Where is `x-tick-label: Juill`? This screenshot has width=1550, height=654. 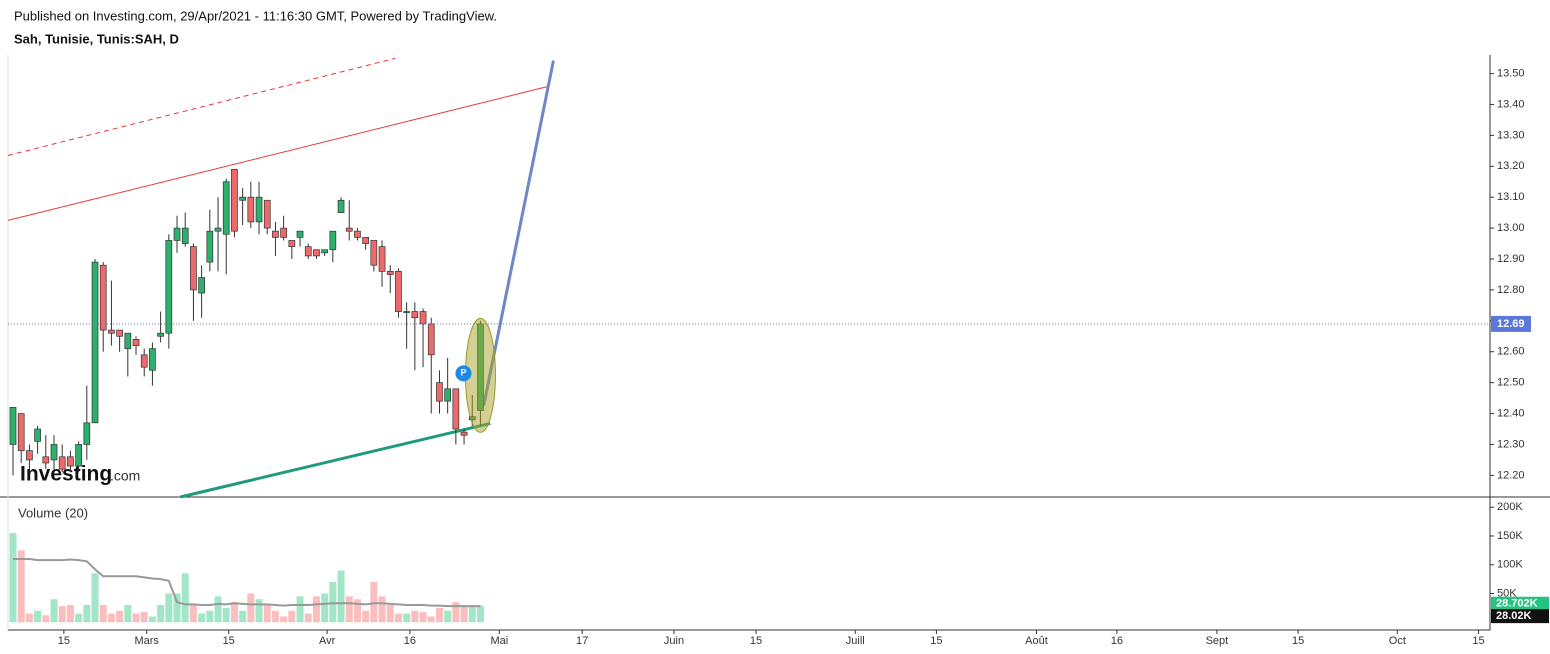
x-tick-label: Juill is located at coordinates (855, 641).